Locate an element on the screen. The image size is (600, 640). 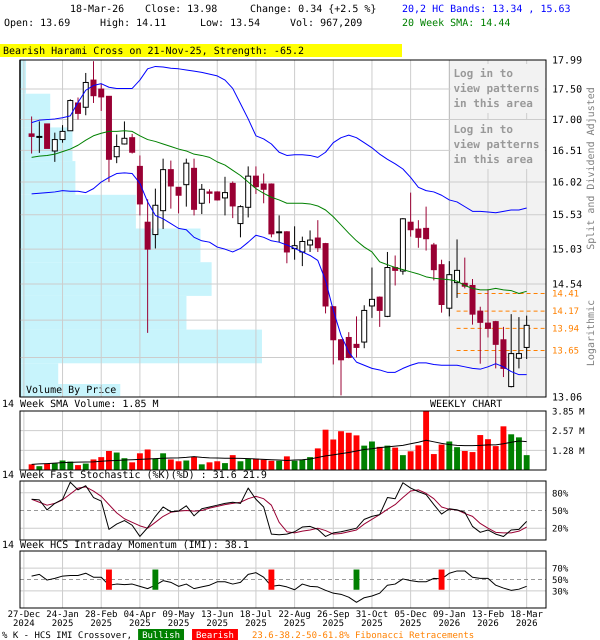
x-tick-label: 28-Feb 2025 is located at coordinates (101, 619).